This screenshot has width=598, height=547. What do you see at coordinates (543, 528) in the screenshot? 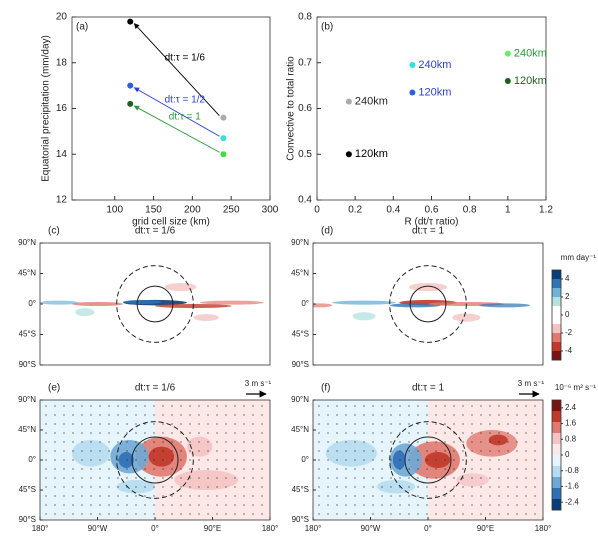
I see `x-tick-label: 180°` at bounding box center [543, 528].